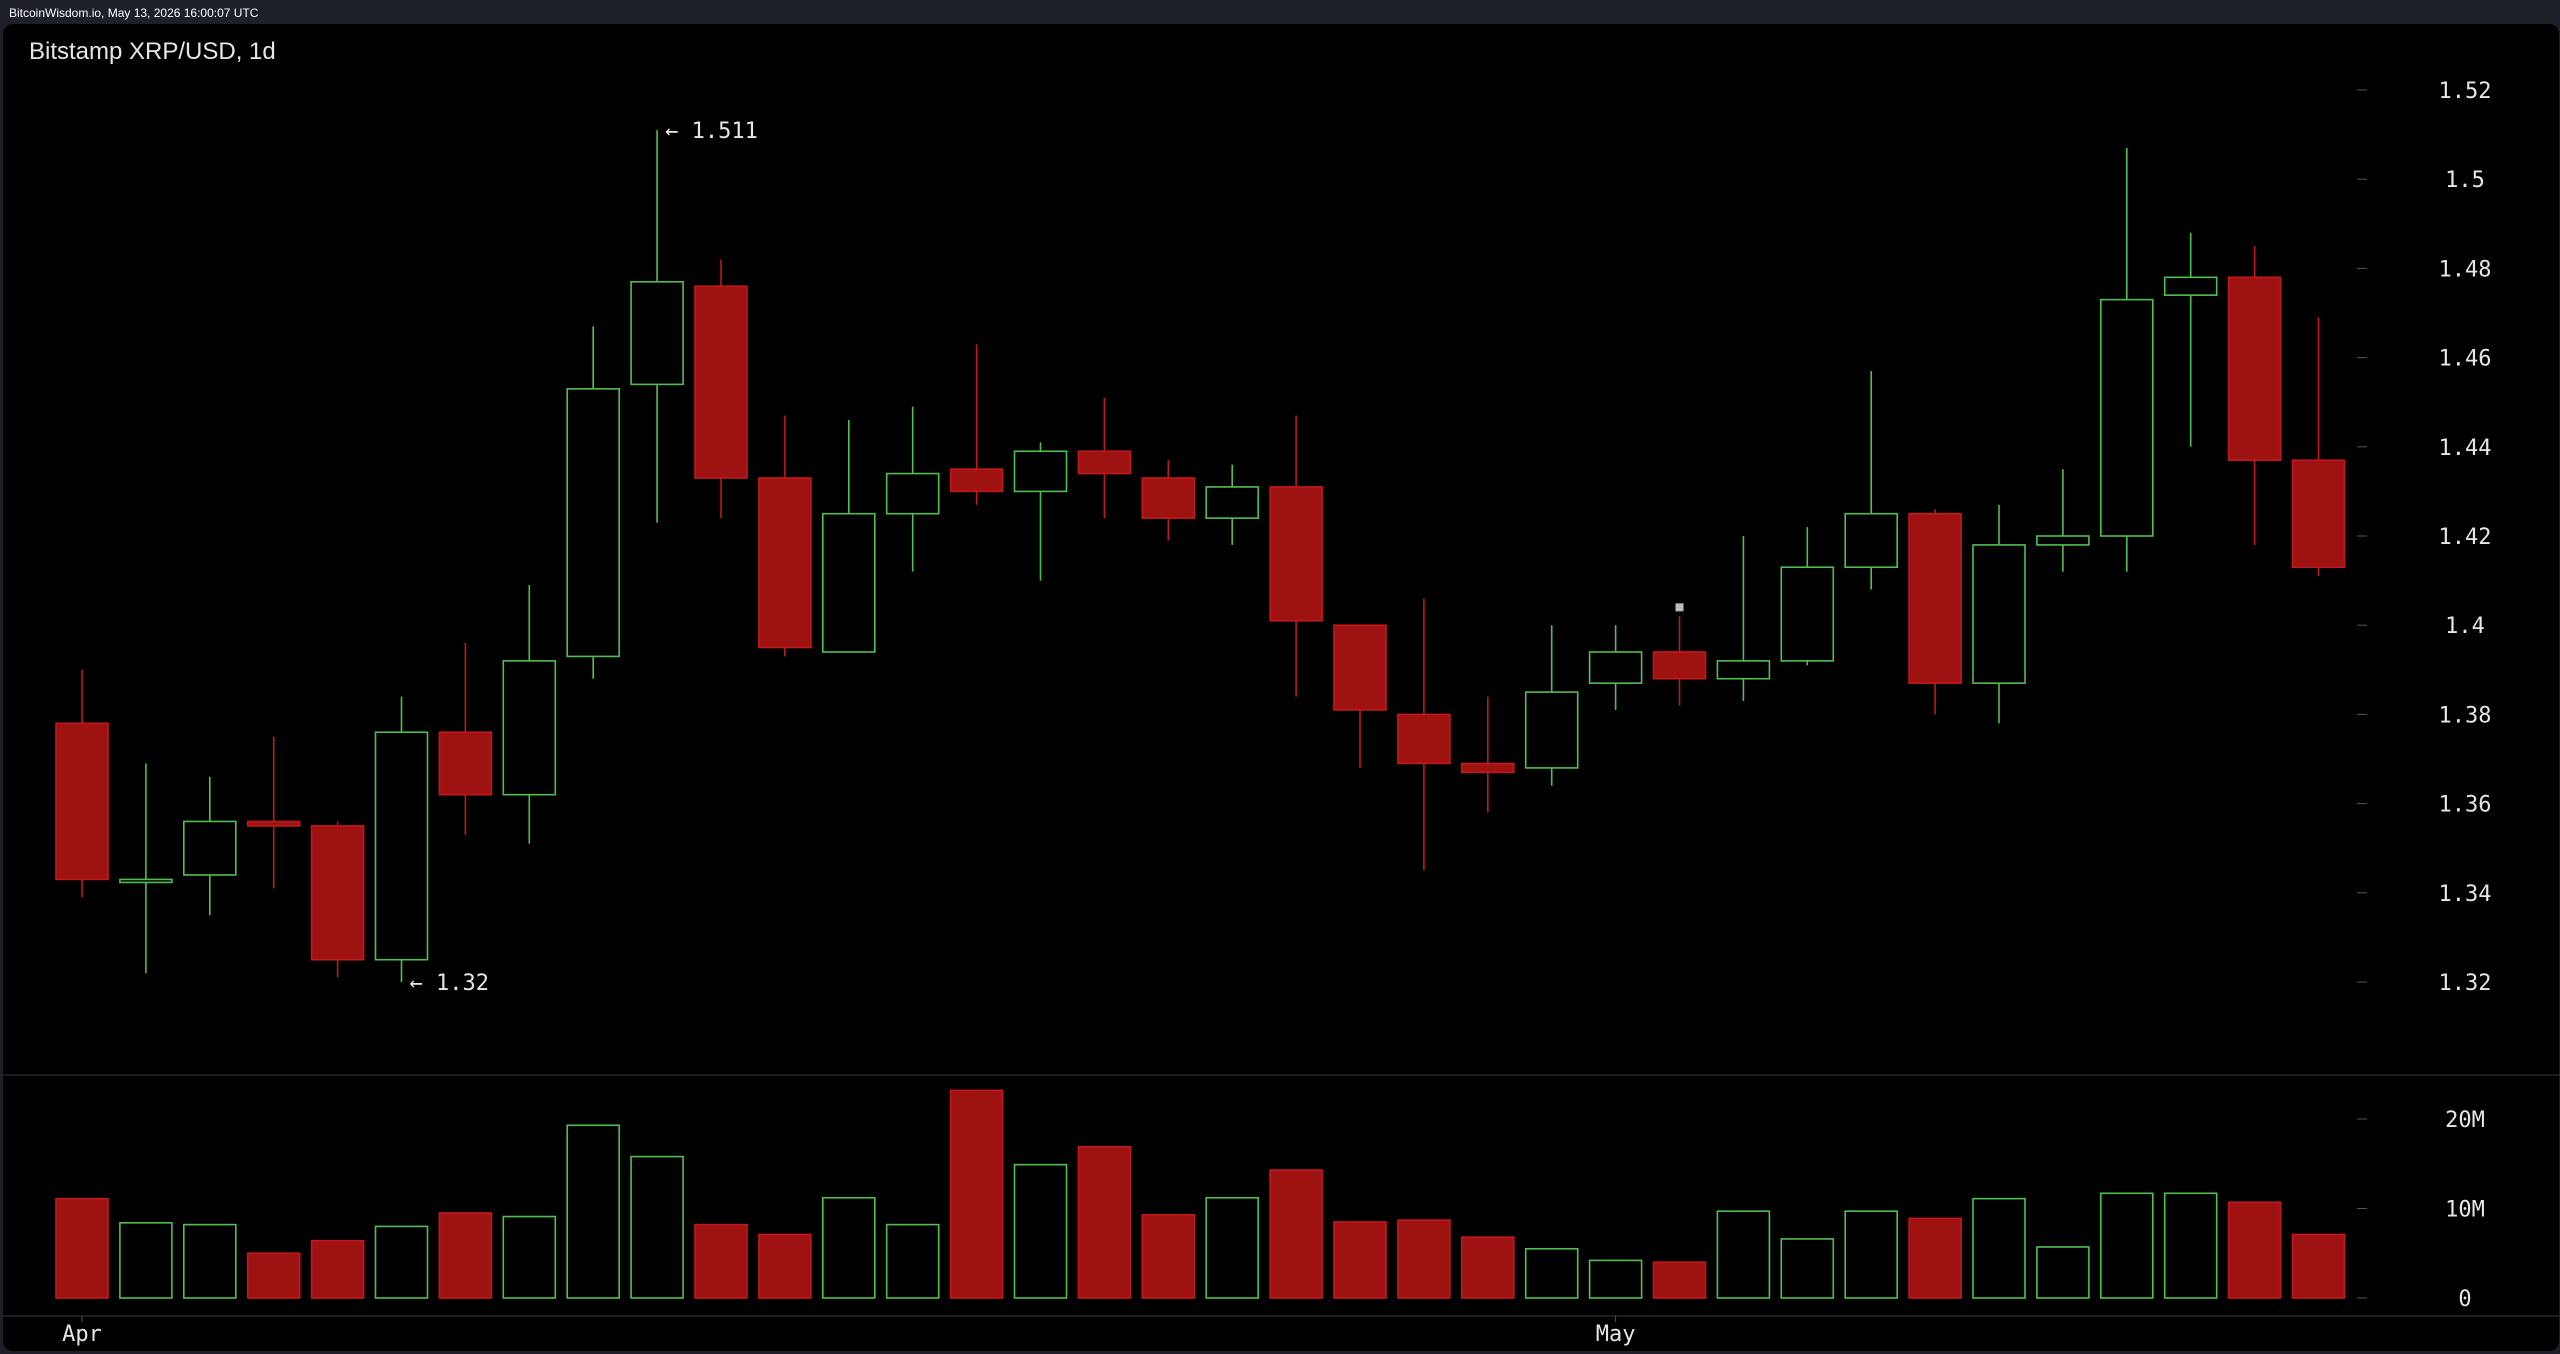 This screenshot has width=2560, height=1354. What do you see at coordinates (1200, 1194) in the screenshot?
I see `volume-bars` at bounding box center [1200, 1194].